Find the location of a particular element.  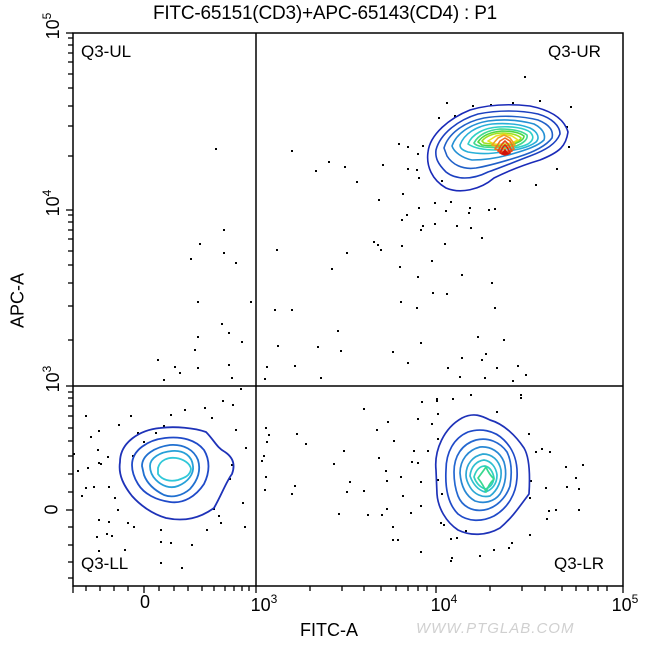

quadrant-label-lr: Q3-LR is located at coordinates (579, 563).